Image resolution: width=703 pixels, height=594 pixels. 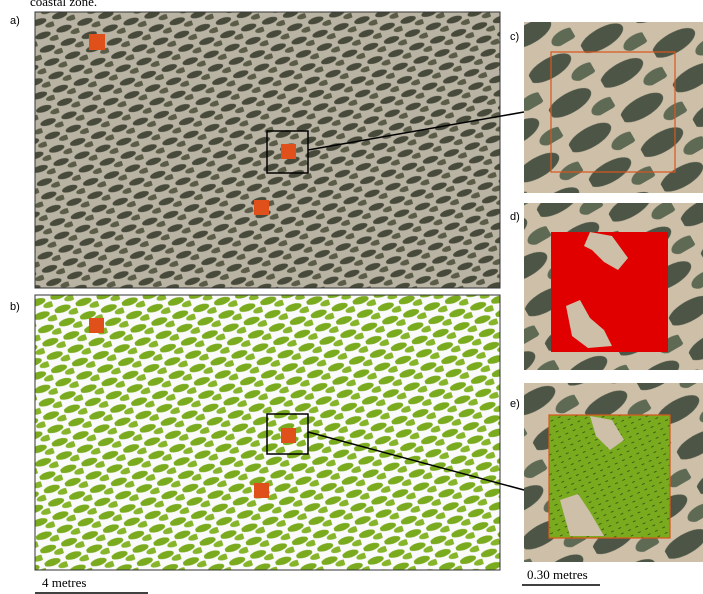 I want to click on plot-outline, so click(x=613, y=112).